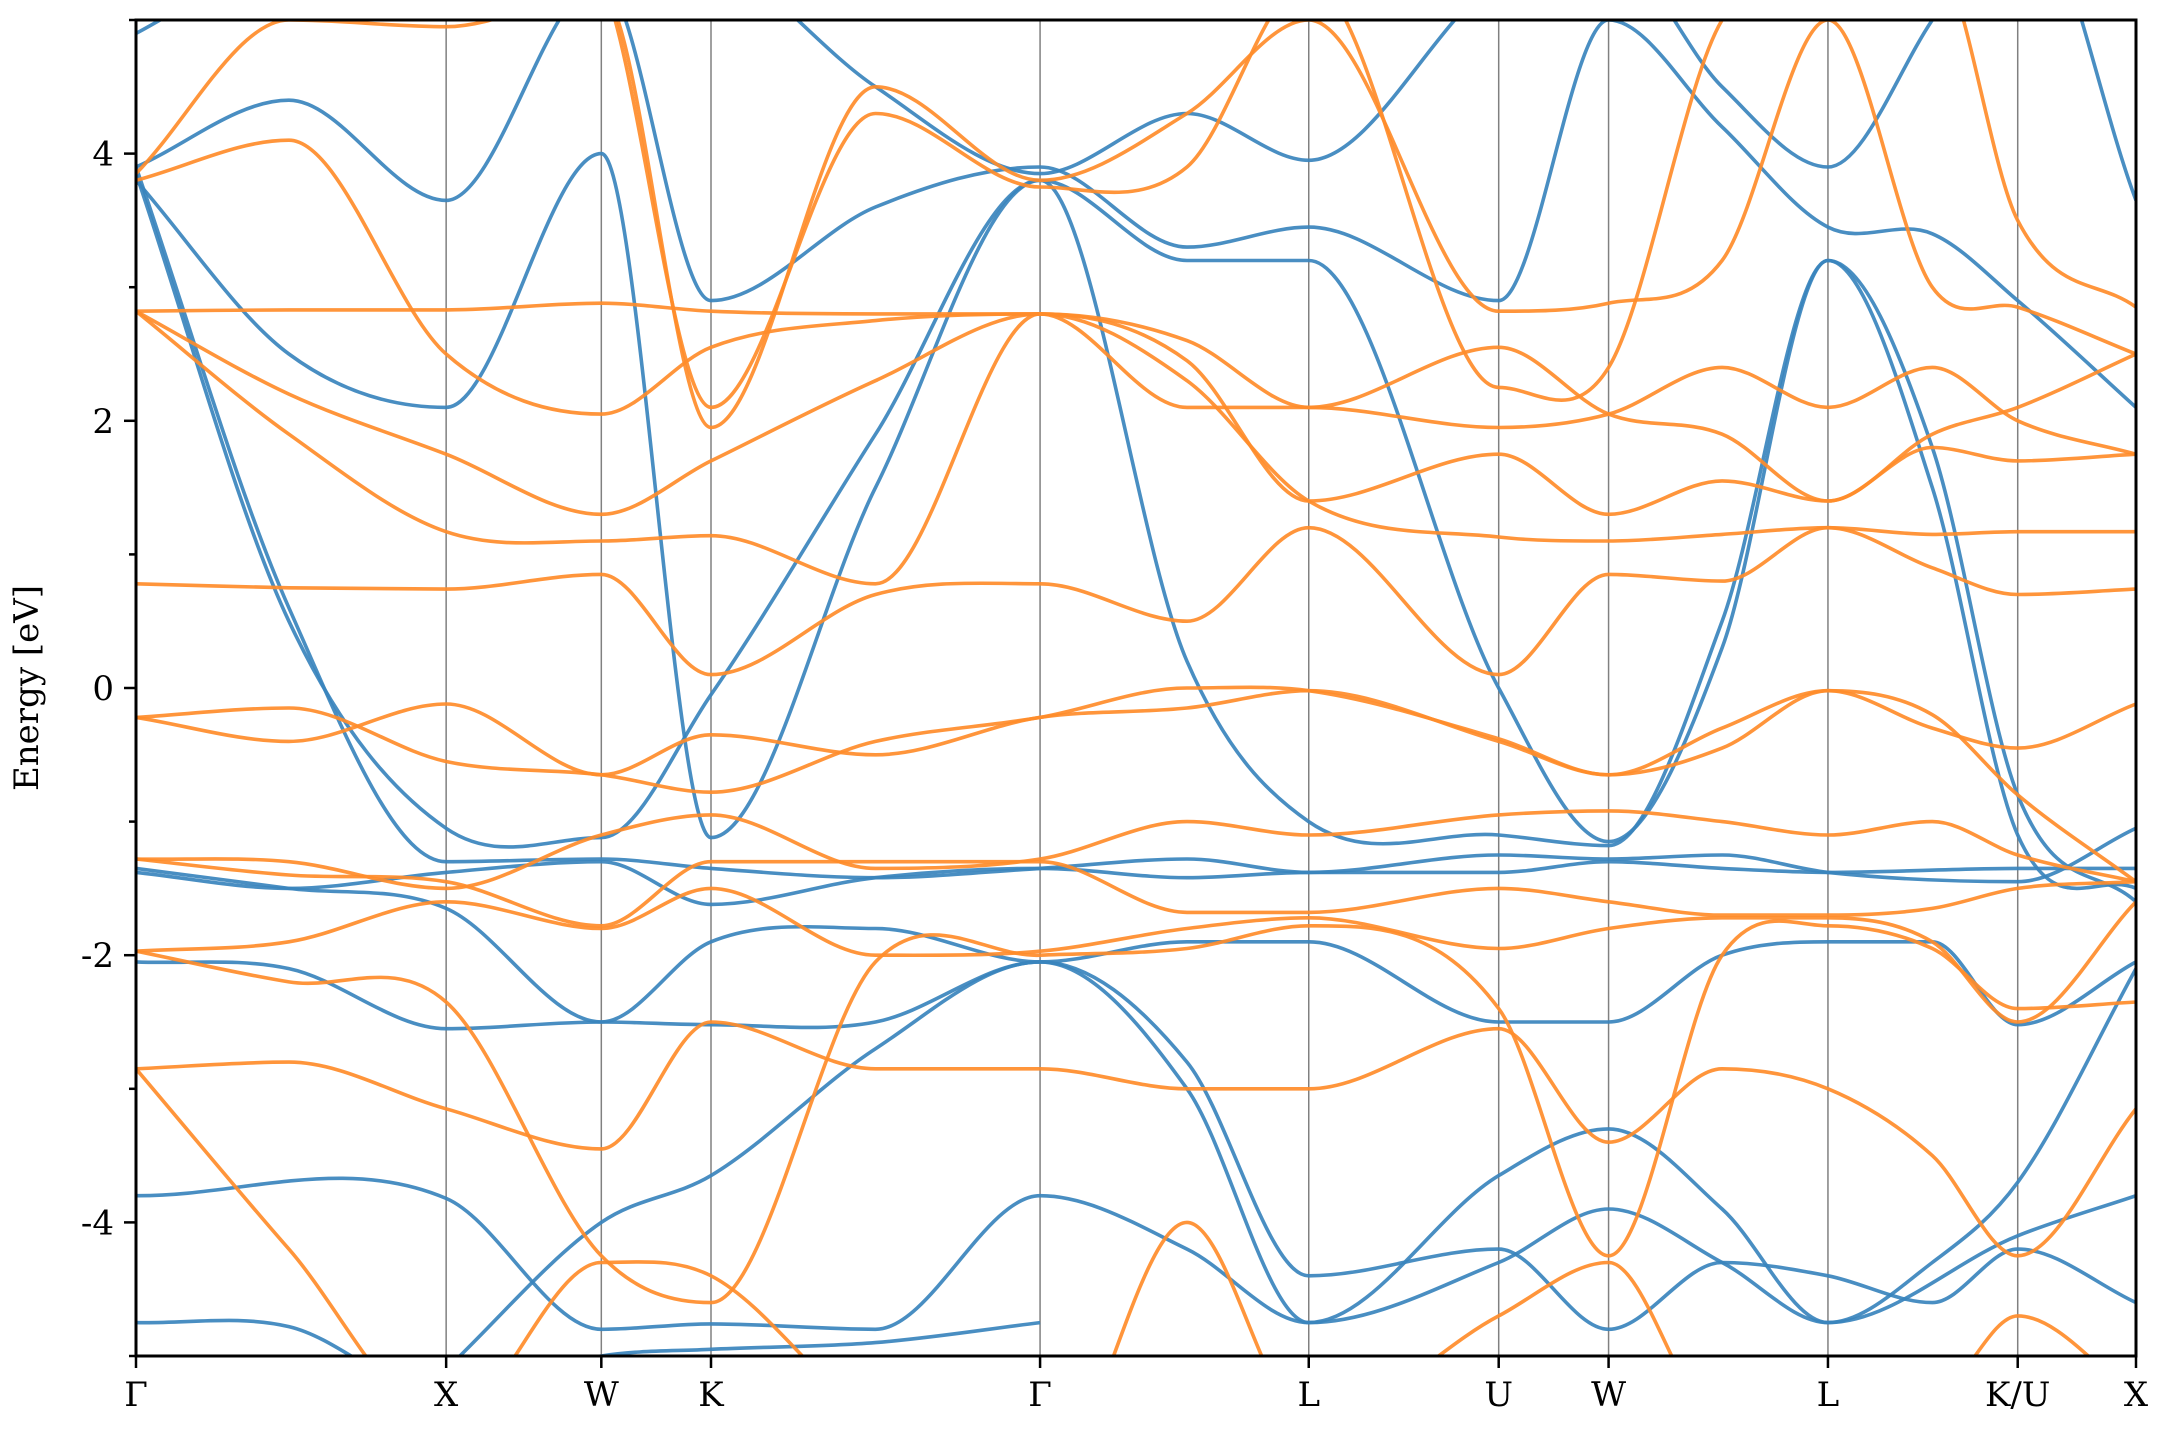  Describe the element at coordinates (1498, 1395) in the screenshot. I see `x-tick-label: U` at that location.